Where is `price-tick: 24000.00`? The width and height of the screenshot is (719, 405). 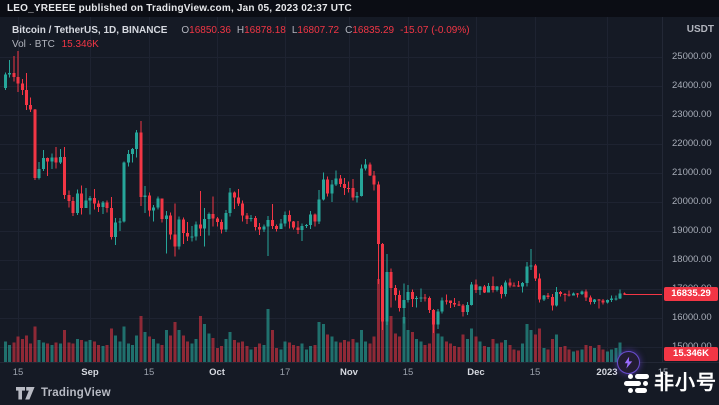 price-tick: 24000.00 is located at coordinates (692, 85).